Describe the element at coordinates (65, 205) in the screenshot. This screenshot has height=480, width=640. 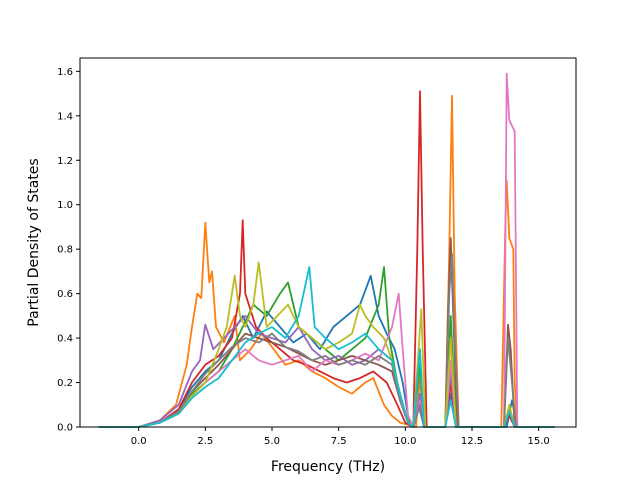
I see `y-tick-label: 1.0` at that location.